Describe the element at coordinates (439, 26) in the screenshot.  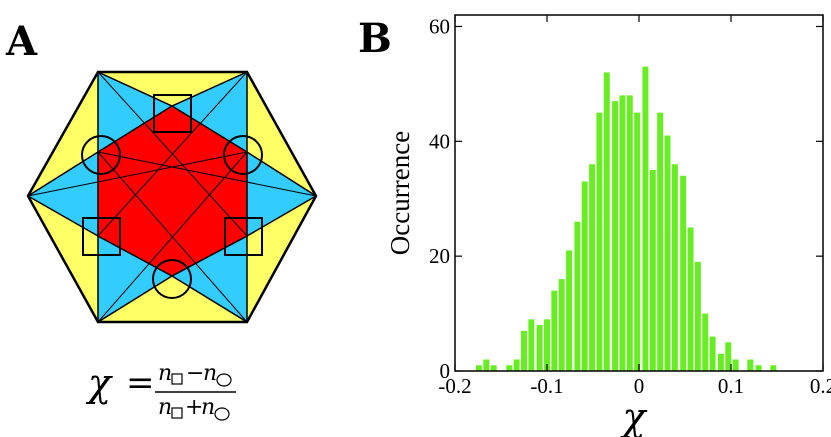
I see `y-tick-label: 60` at that location.